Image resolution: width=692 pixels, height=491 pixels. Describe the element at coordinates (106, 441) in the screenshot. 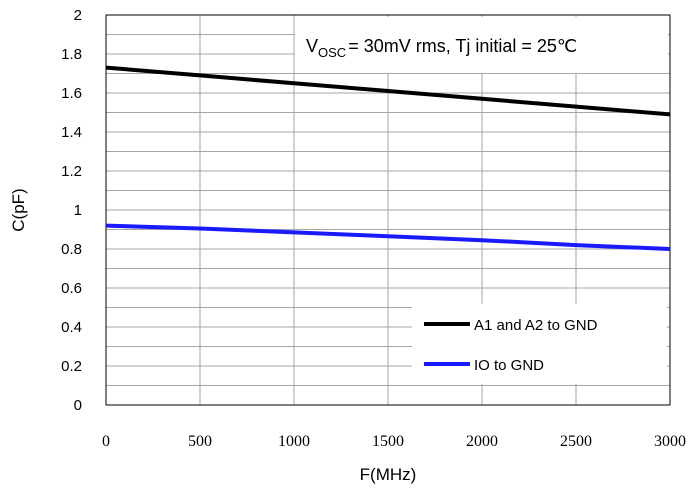

I see `x-tick-label: 0` at that location.